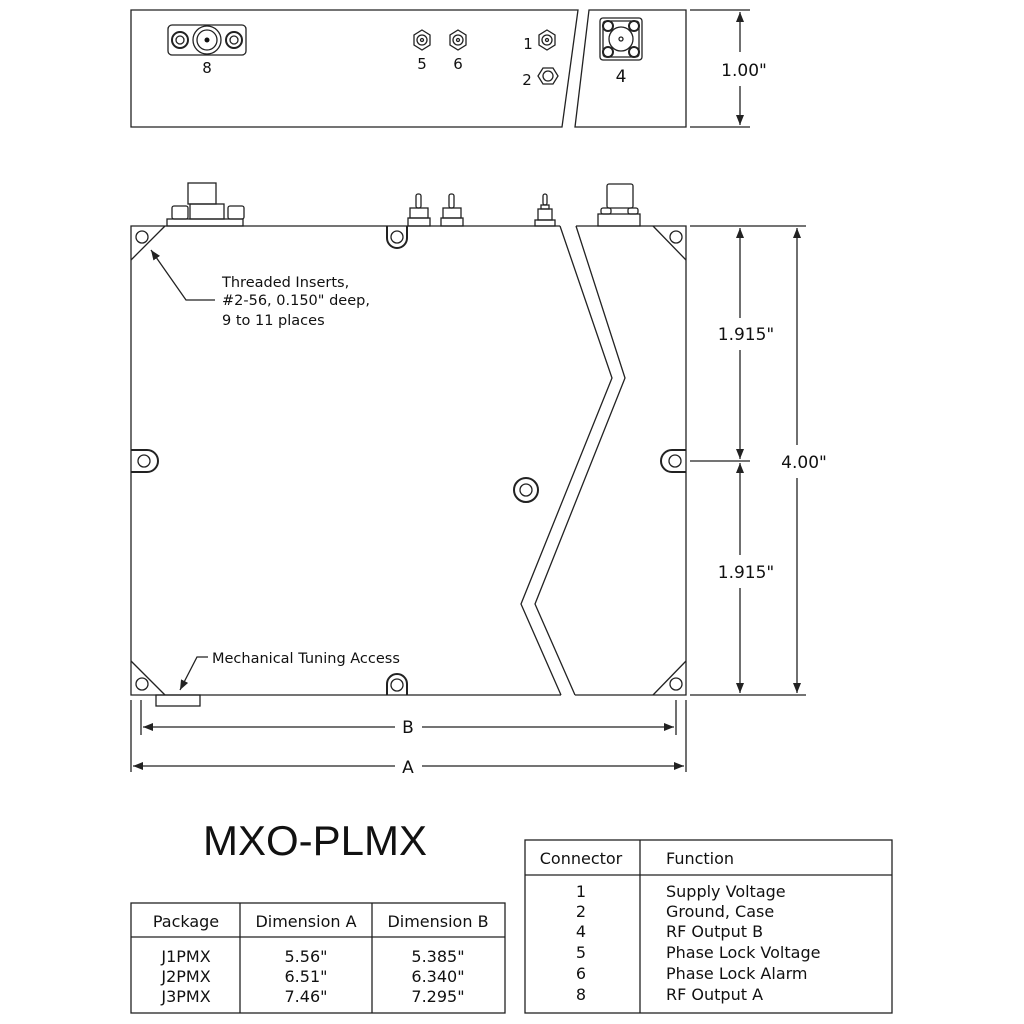  I want to click on table-row: J3PMX 7.46" 7.295", so click(312, 996).